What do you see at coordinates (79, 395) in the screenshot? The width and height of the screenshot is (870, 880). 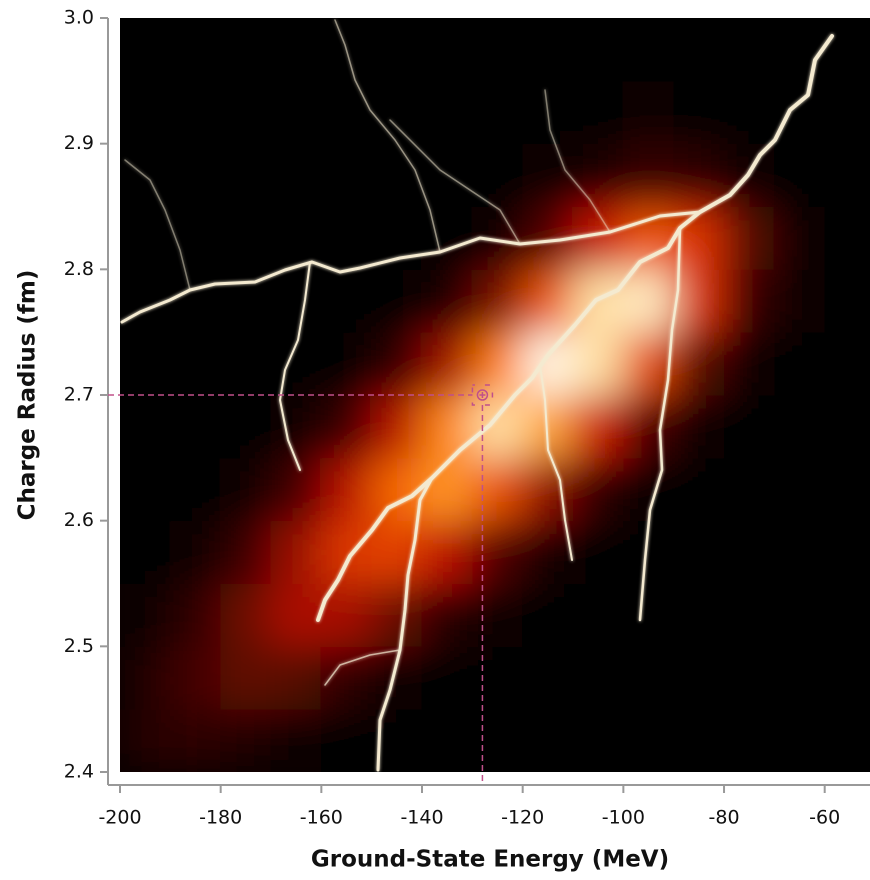 I see `y-tick-label: 2.7` at bounding box center [79, 395].